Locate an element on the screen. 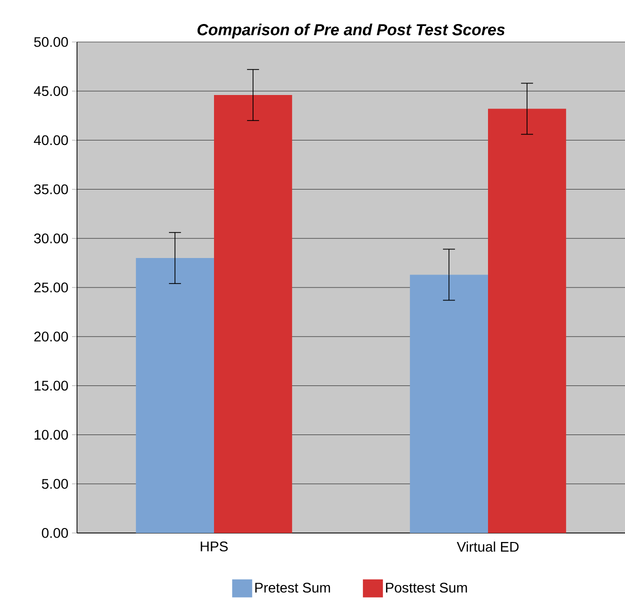  y-tick-label: 50.00 is located at coordinates (51, 42).